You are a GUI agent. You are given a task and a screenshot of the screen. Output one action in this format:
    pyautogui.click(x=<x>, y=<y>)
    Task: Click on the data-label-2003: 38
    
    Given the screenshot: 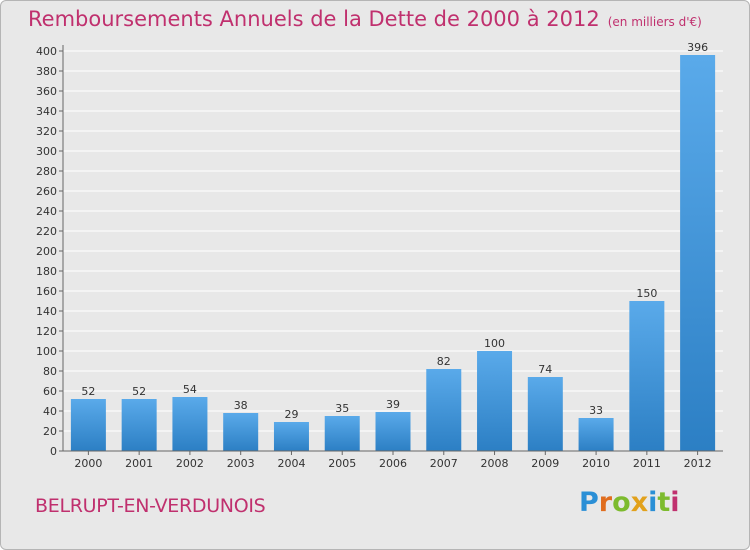 What is the action you would take?
    pyautogui.click(x=241, y=405)
    